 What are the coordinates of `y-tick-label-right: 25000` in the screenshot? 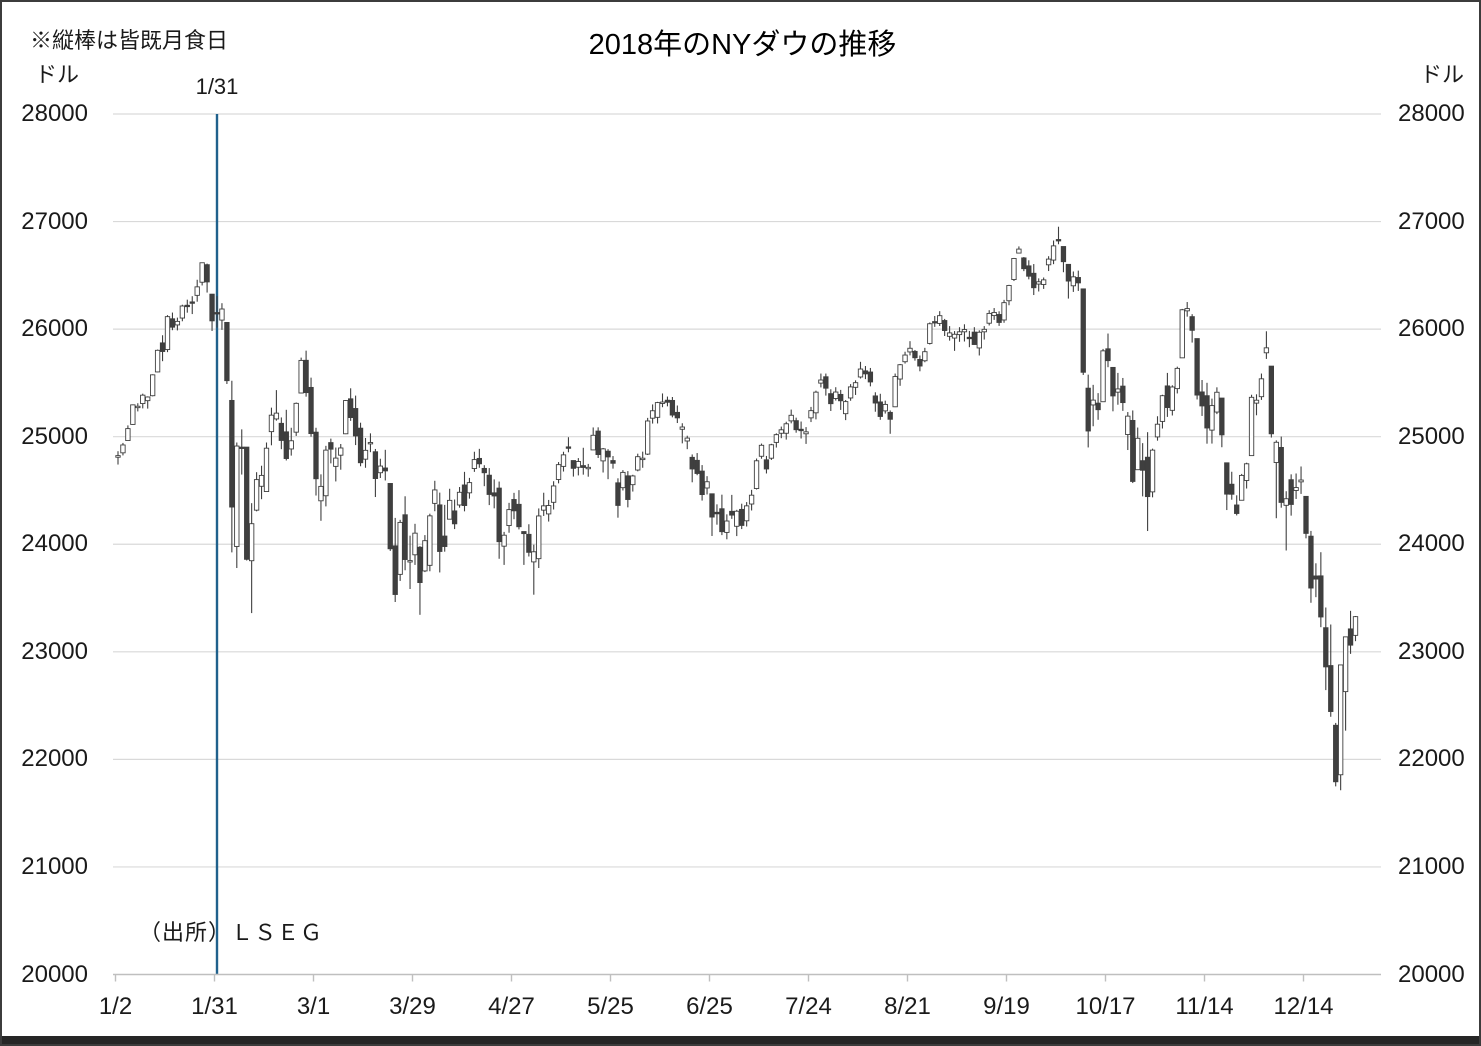 It's located at (1431, 436).